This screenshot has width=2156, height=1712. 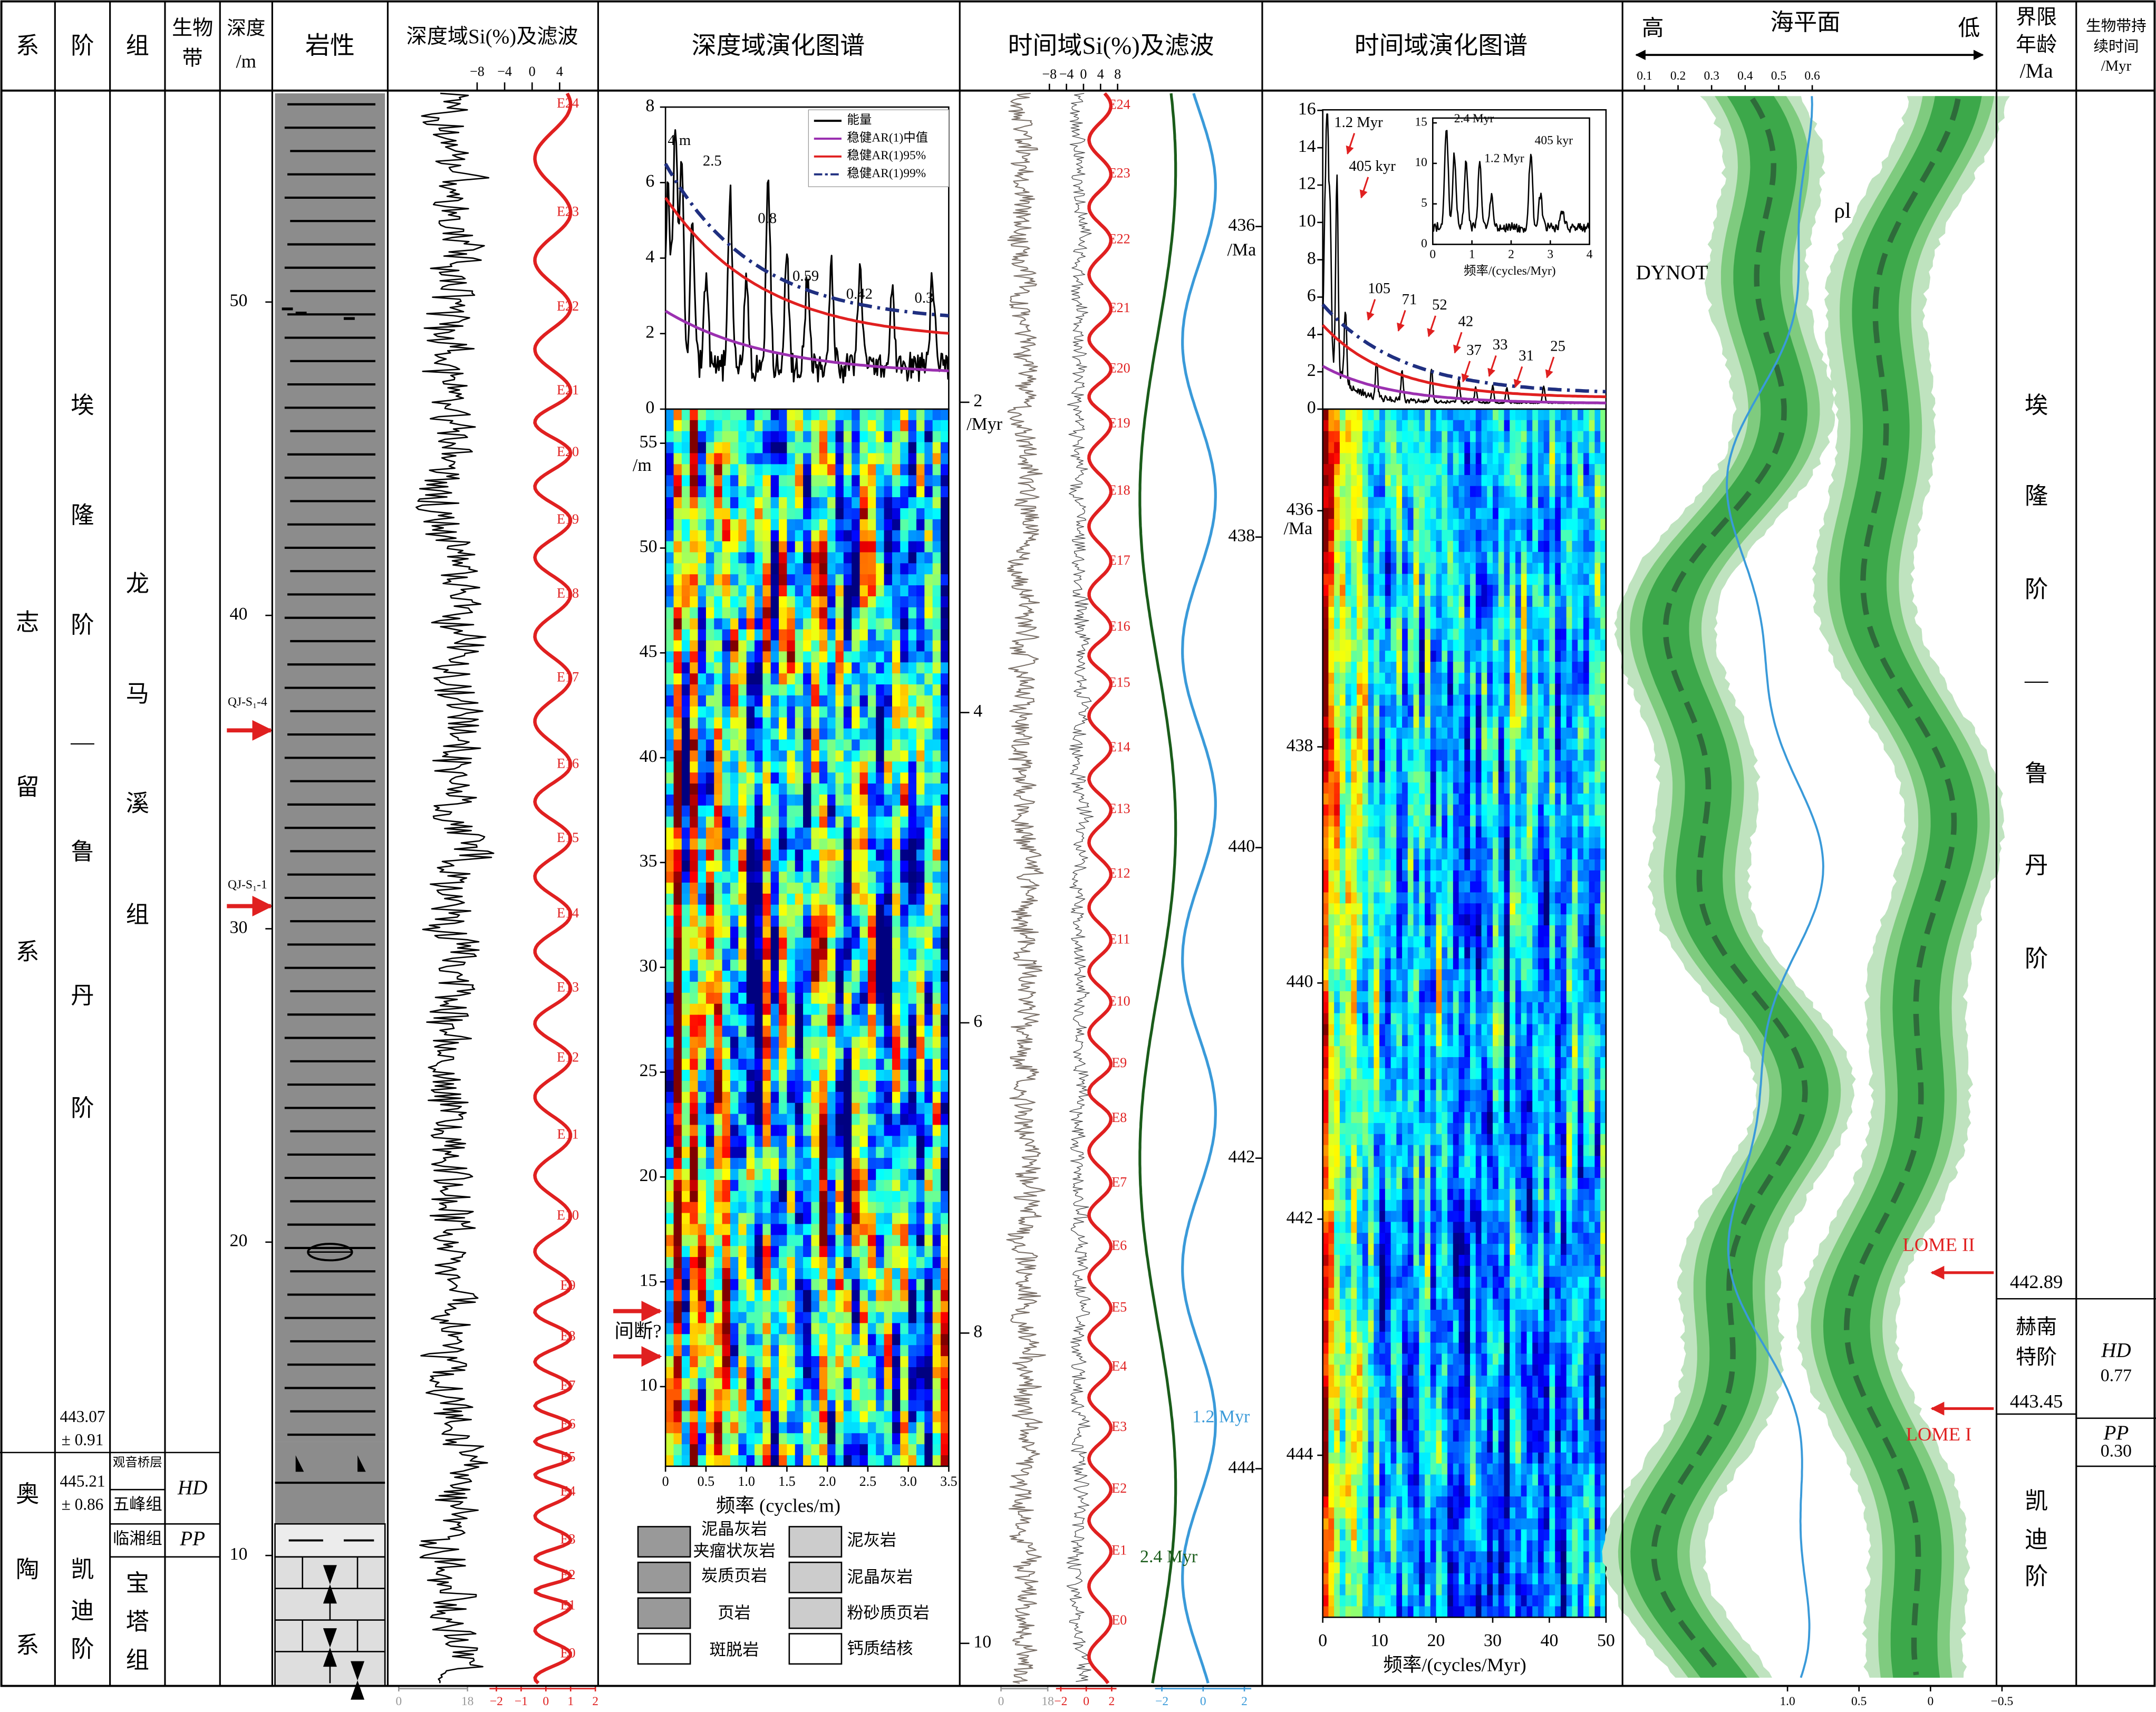 I want to click on tick-label: 30, so click(x=239, y=927).